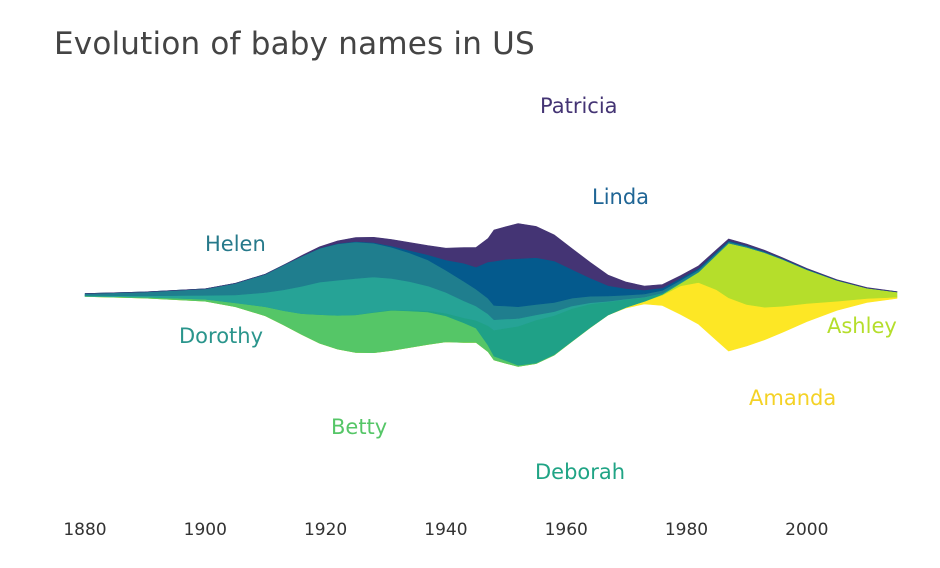 The width and height of the screenshot is (940, 568). What do you see at coordinates (221, 336) in the screenshot?
I see `label-dorothy: Dorothy` at bounding box center [221, 336].